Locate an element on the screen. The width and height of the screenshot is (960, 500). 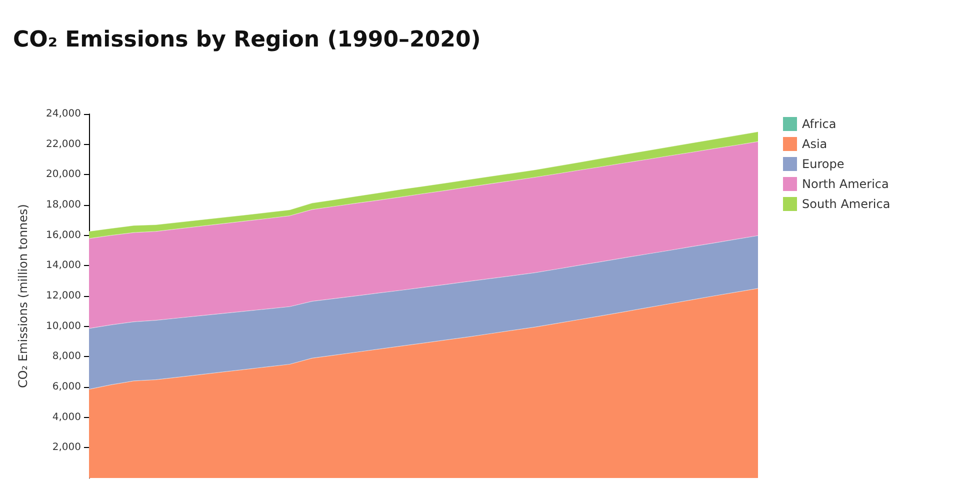
y-tick-label: 18,000 is located at coordinates (63, 205).